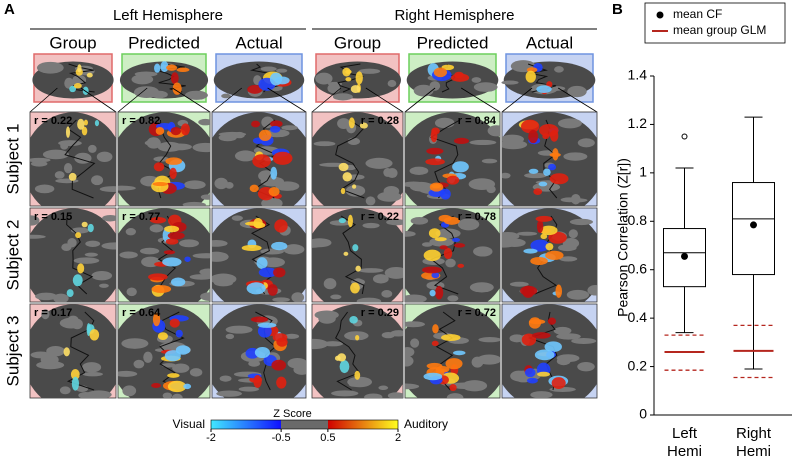  Describe the element at coordinates (327, 438) in the screenshot. I see `colorbar-tick-label: 0.5` at that location.